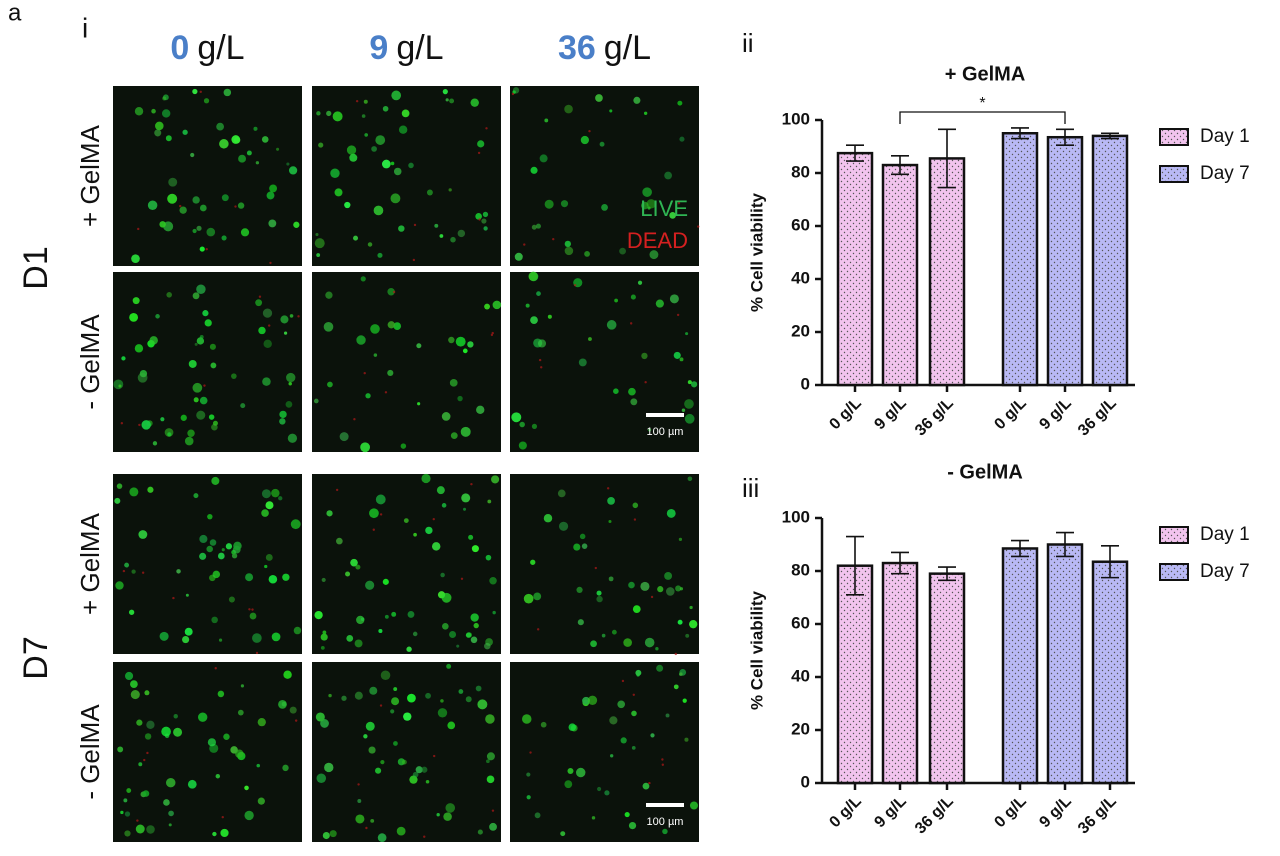 This screenshot has height=856, width=1280. Describe the element at coordinates (1225, 136) in the screenshot. I see `legend-label: Day 1` at that location.